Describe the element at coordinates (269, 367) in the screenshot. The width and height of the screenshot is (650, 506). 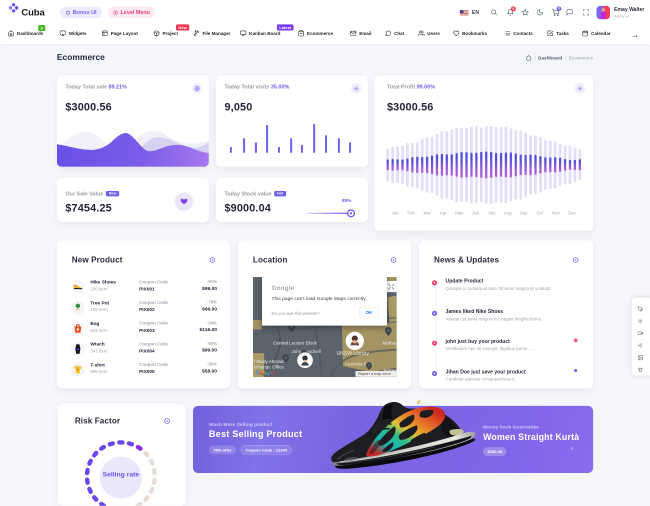
I see `svg-text: xchange Office` at that location.